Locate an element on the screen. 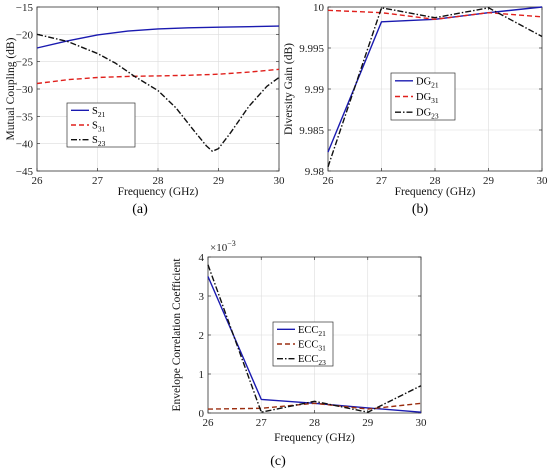 The height and width of the screenshot is (470, 550). y-tick-label: 0 is located at coordinates (202, 414).